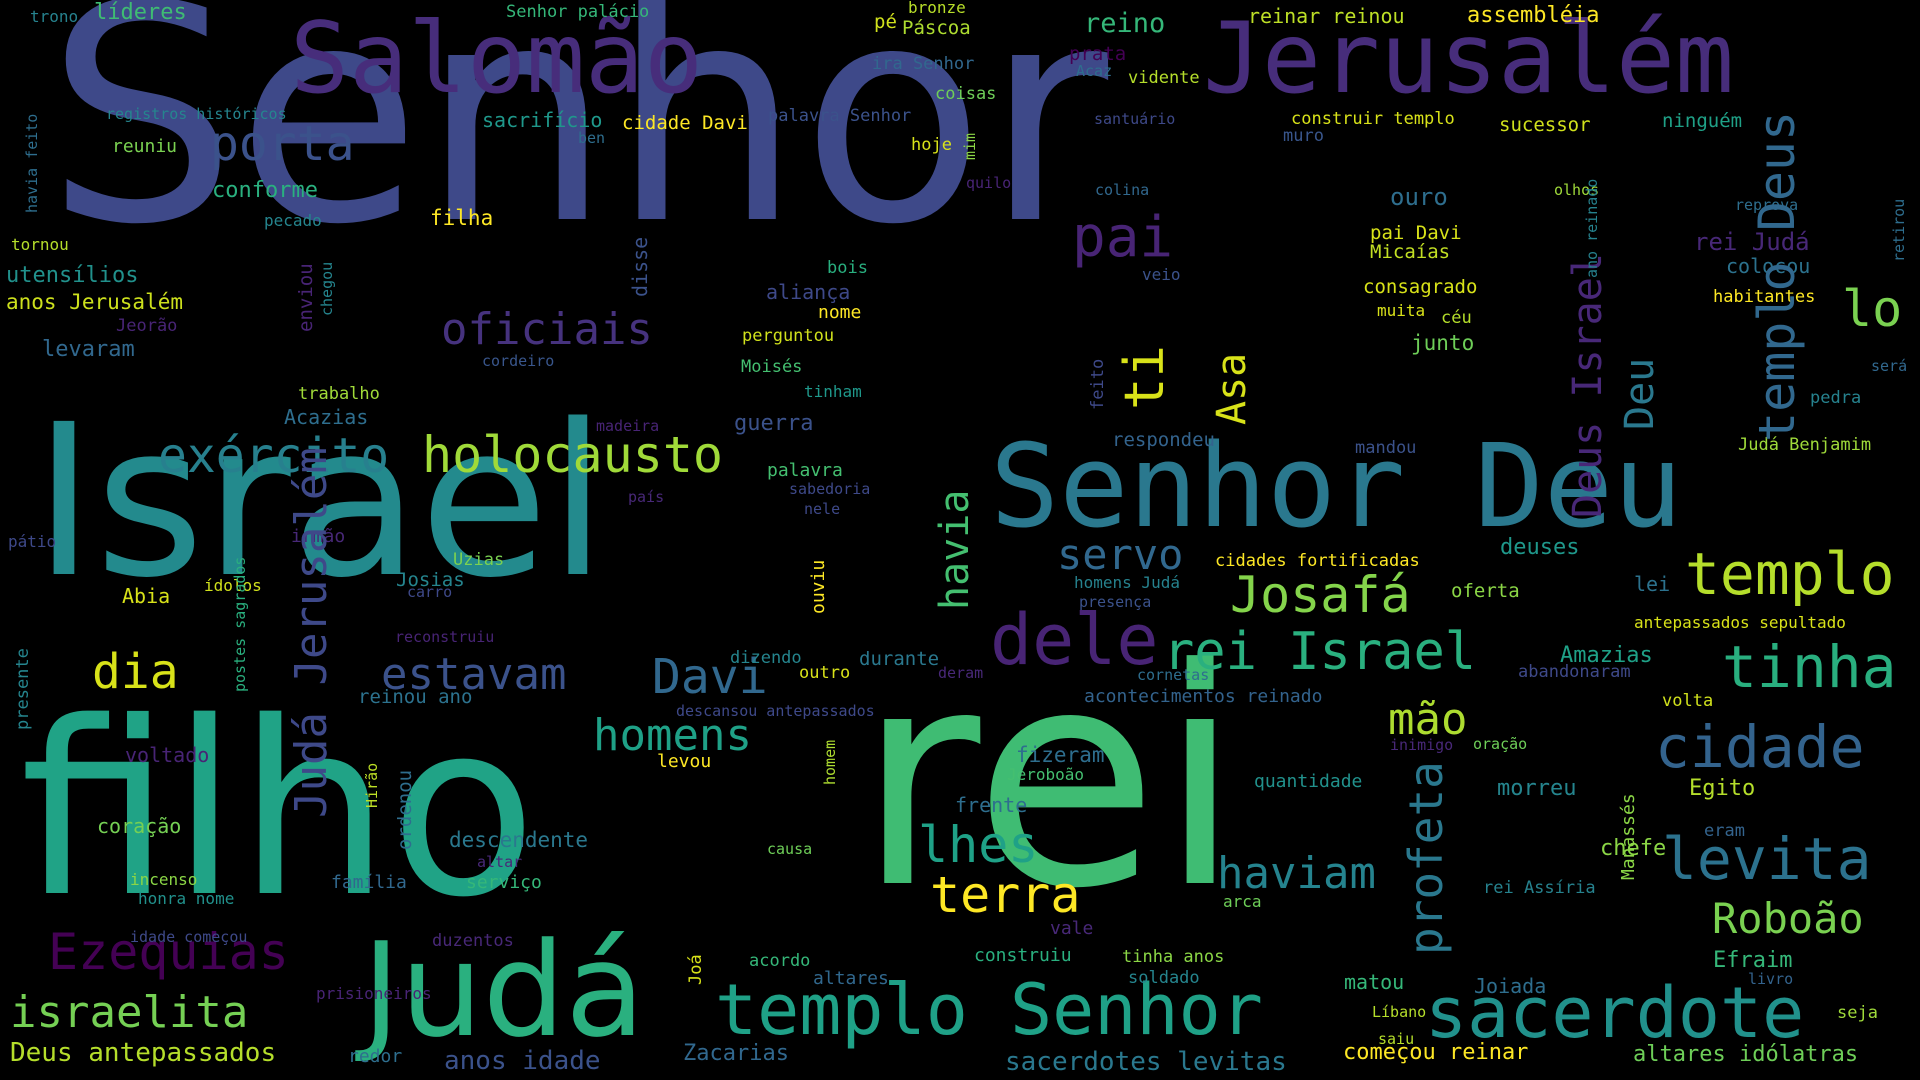 The width and height of the screenshot is (1920, 1080). I want to click on word: cidade, so click(1760, 747).